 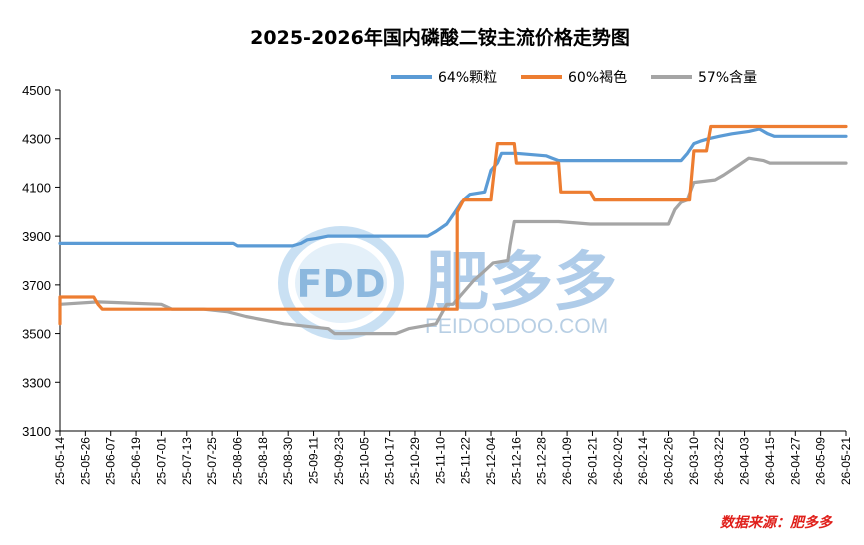 I want to click on x-tick-label: 25-08-18, so click(x=263, y=461).